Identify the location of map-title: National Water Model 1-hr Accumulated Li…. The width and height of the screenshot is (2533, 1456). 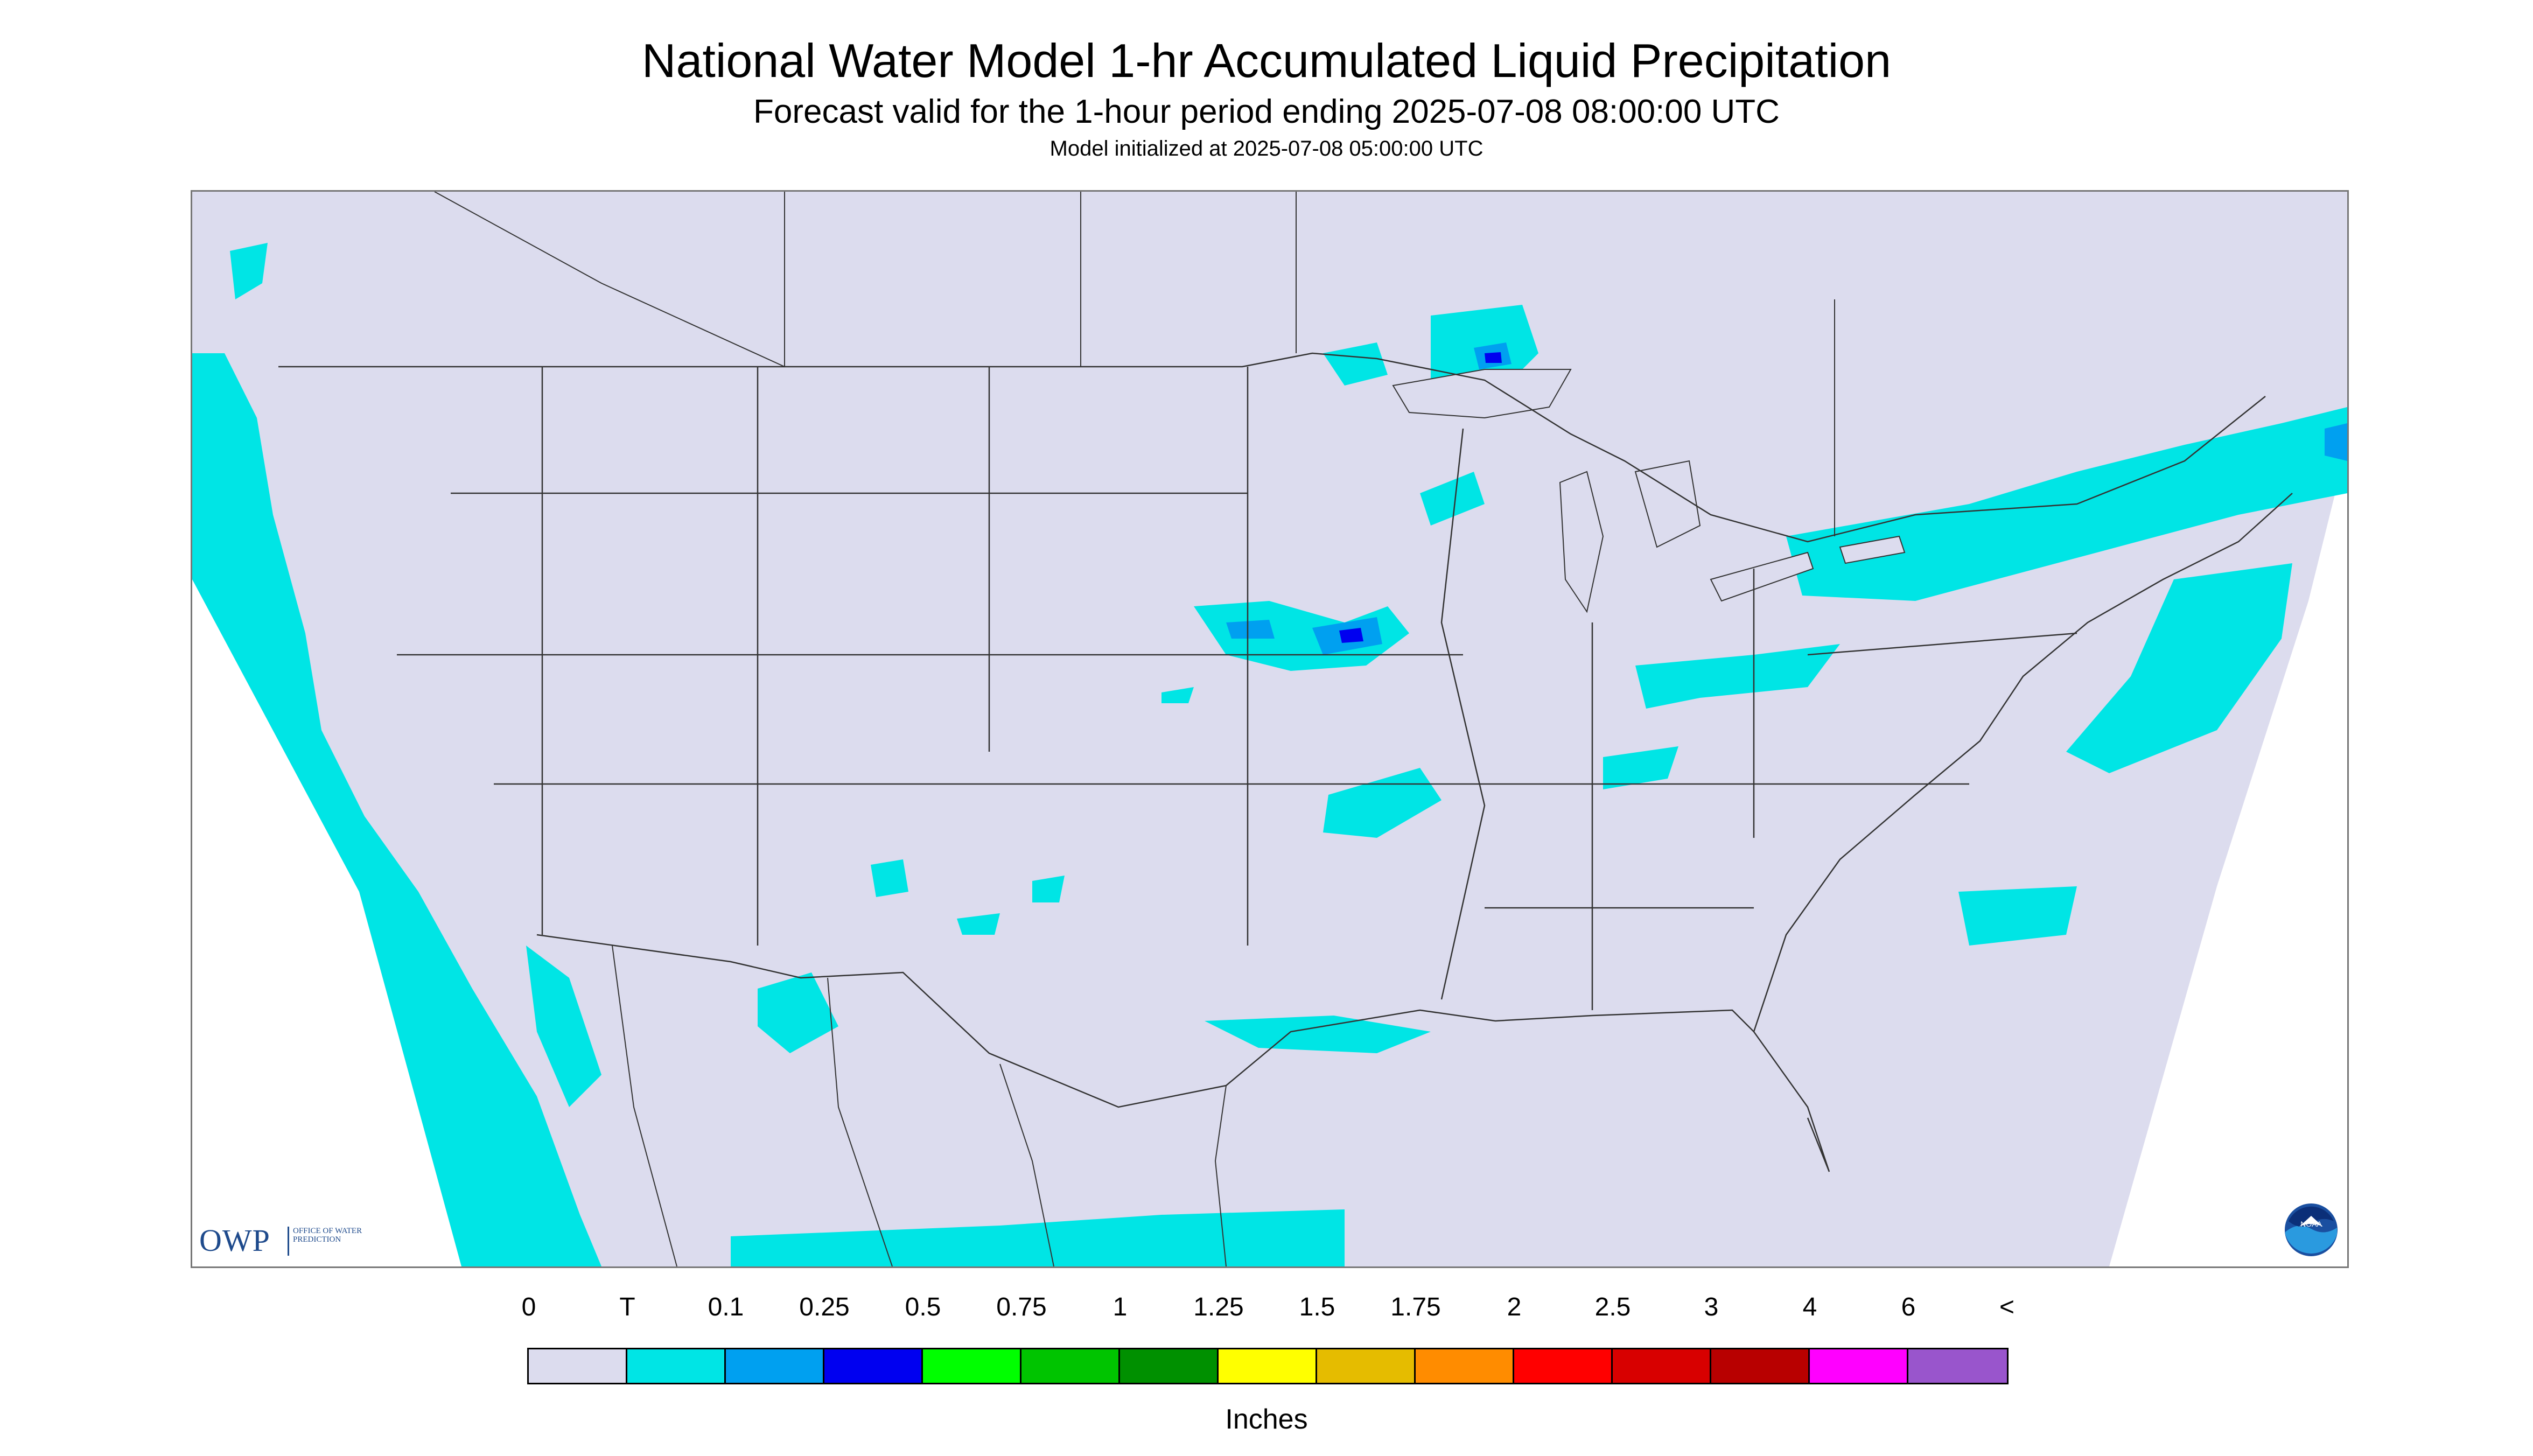
(1266, 60).